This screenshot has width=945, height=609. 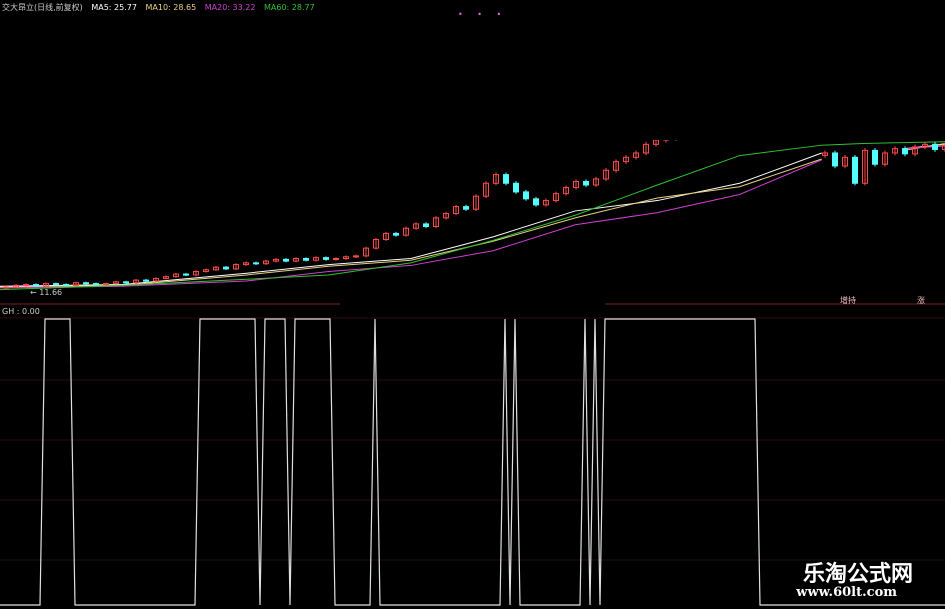 What do you see at coordinates (921, 300) in the screenshot?
I see `event-tag: 涨` at bounding box center [921, 300].